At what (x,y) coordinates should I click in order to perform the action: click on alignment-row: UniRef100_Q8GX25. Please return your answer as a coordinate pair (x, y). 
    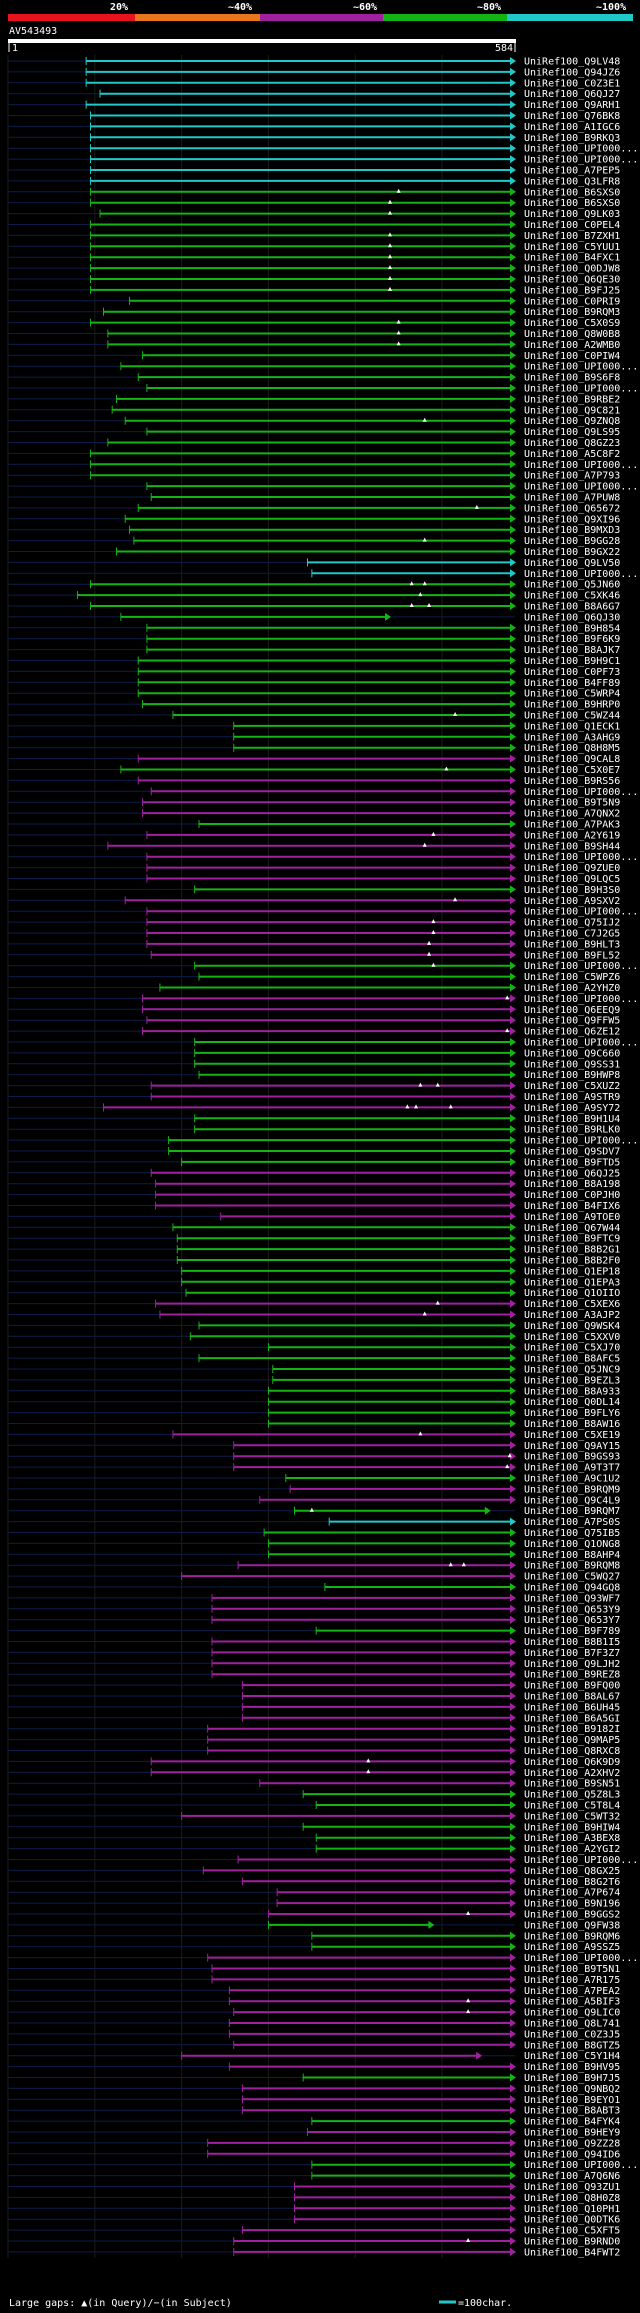
    Looking at the image, I should click on (314, 1871).